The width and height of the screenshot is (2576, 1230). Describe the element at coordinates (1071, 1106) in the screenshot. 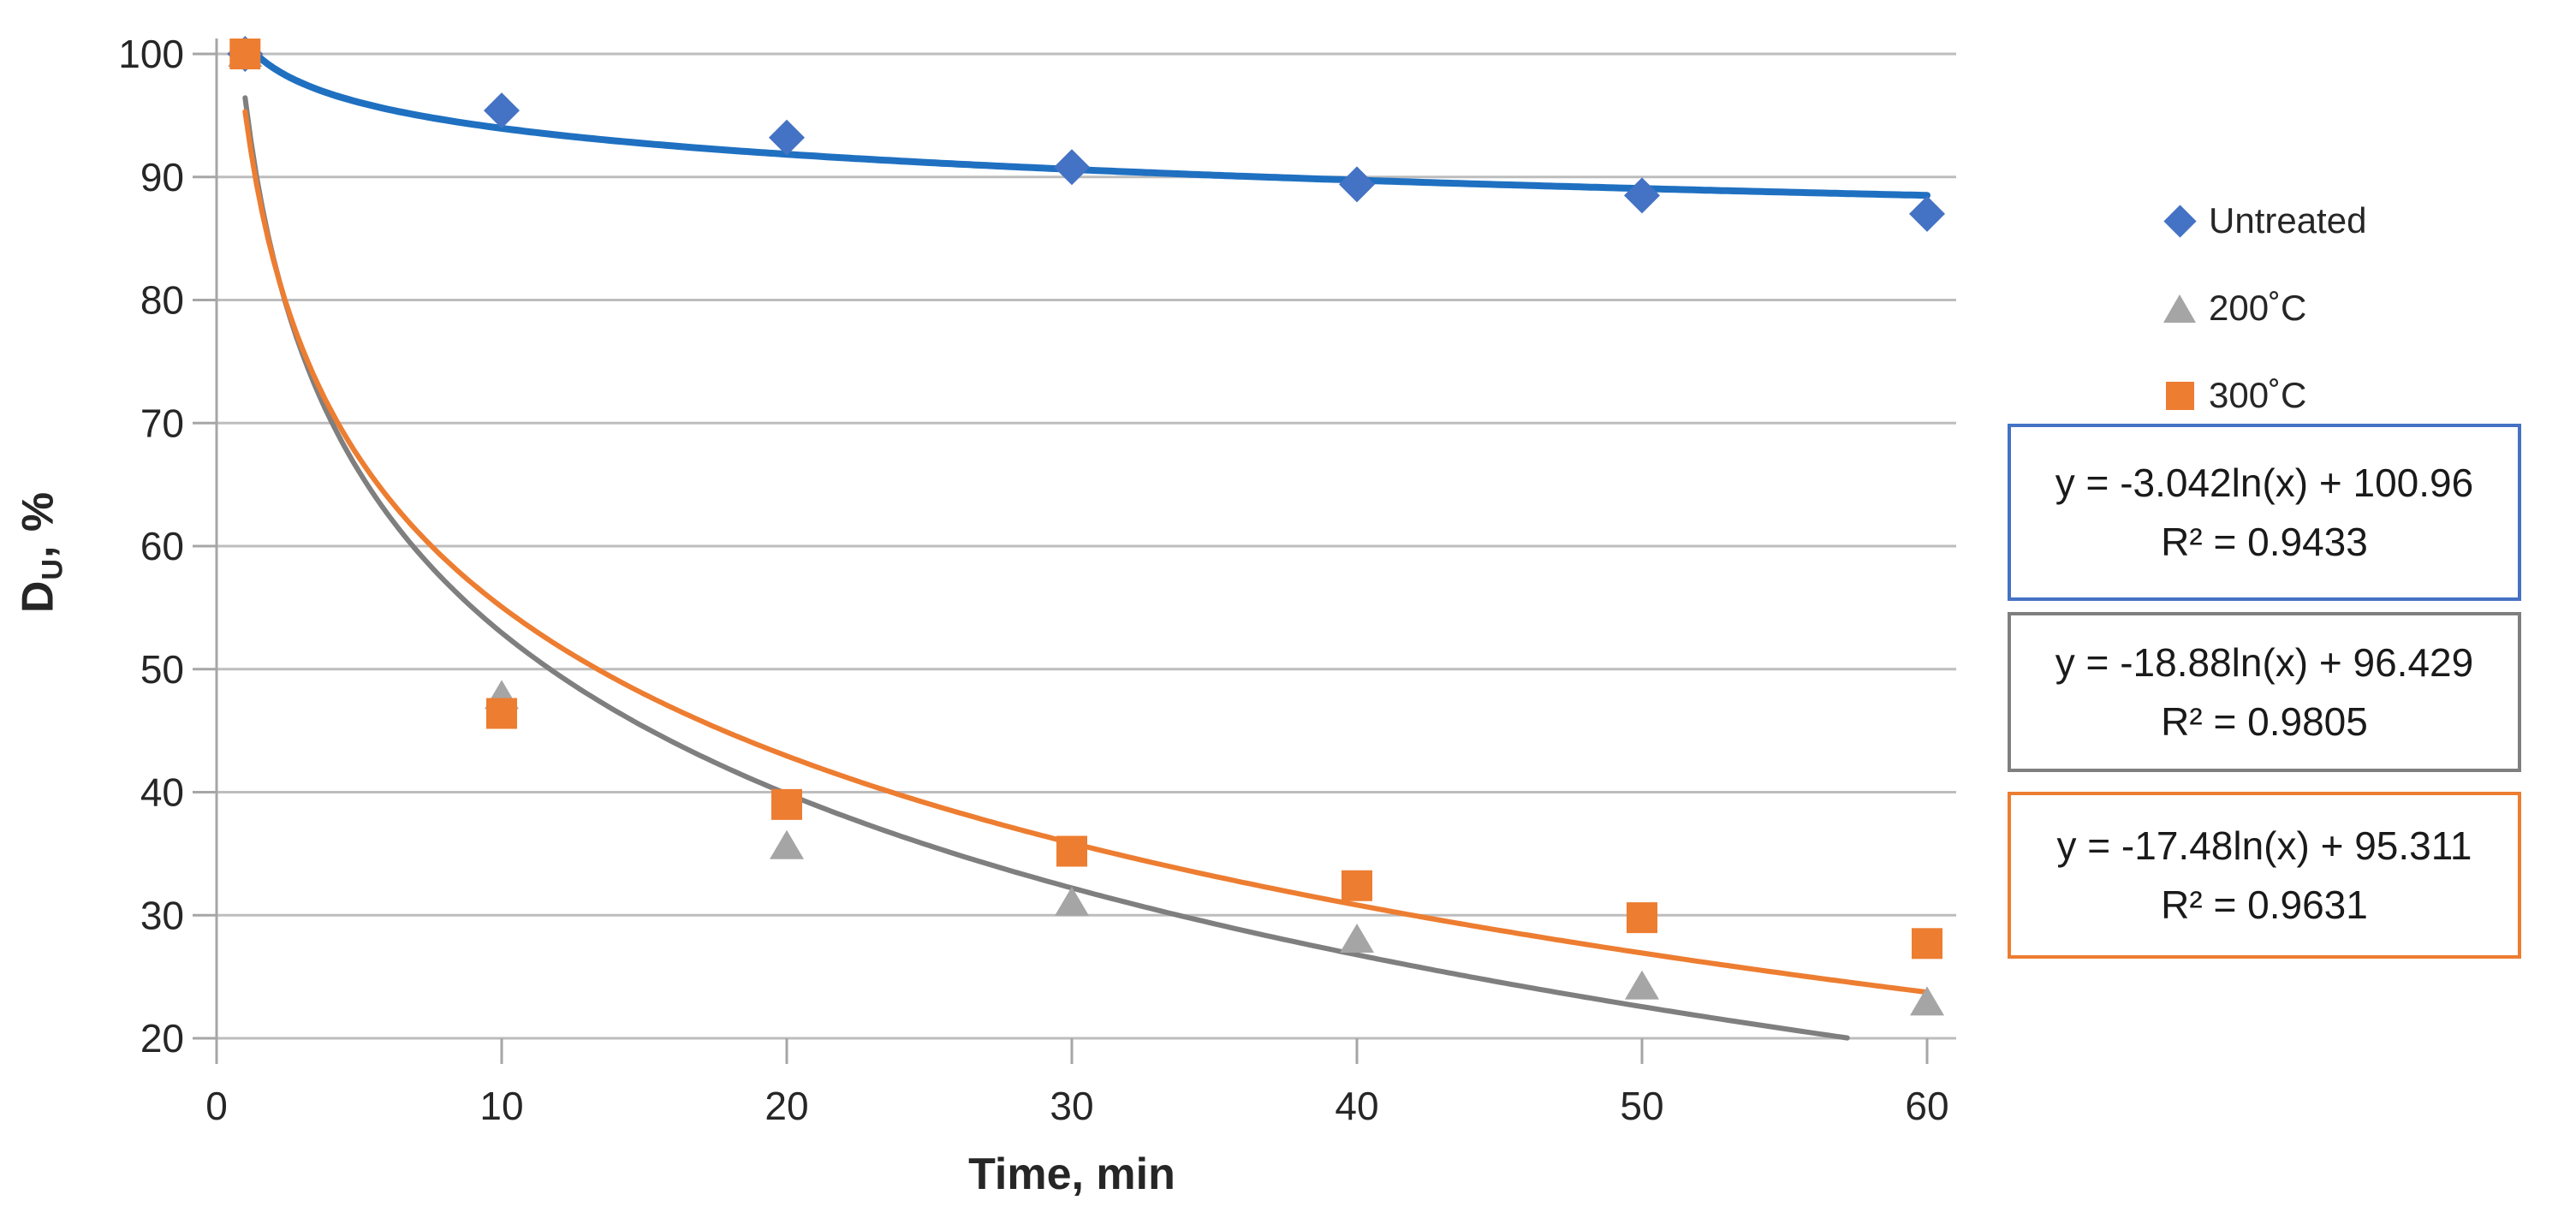

I see `x-tick-label: 30` at that location.